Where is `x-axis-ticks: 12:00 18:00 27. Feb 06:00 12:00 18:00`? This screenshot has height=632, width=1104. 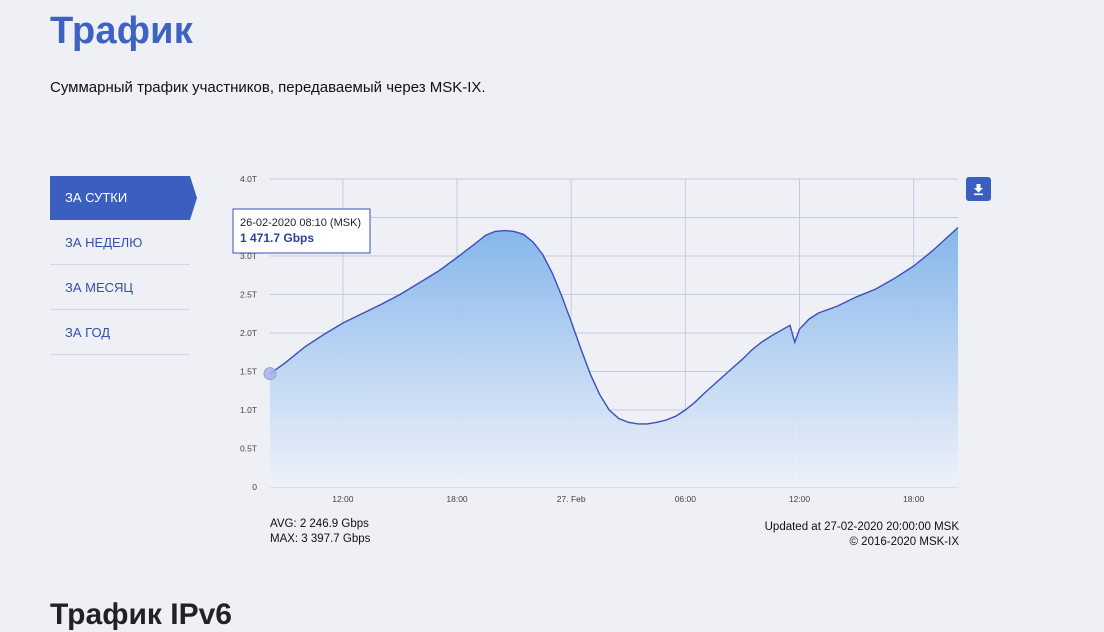
x-axis-ticks: 12:00 18:00 27. Feb 06:00 12:00 18:00 is located at coordinates (628, 499).